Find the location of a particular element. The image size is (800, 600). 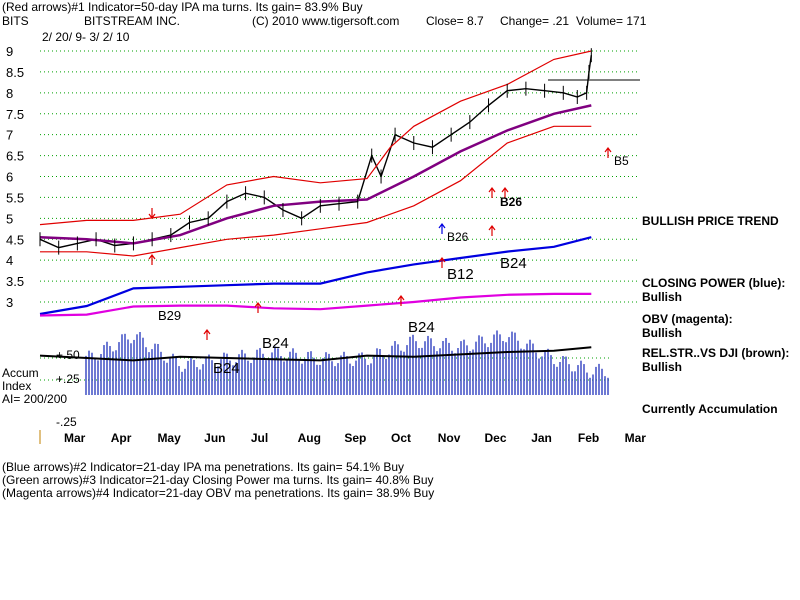

y-tick-label: 4.5 is located at coordinates (15, 239).